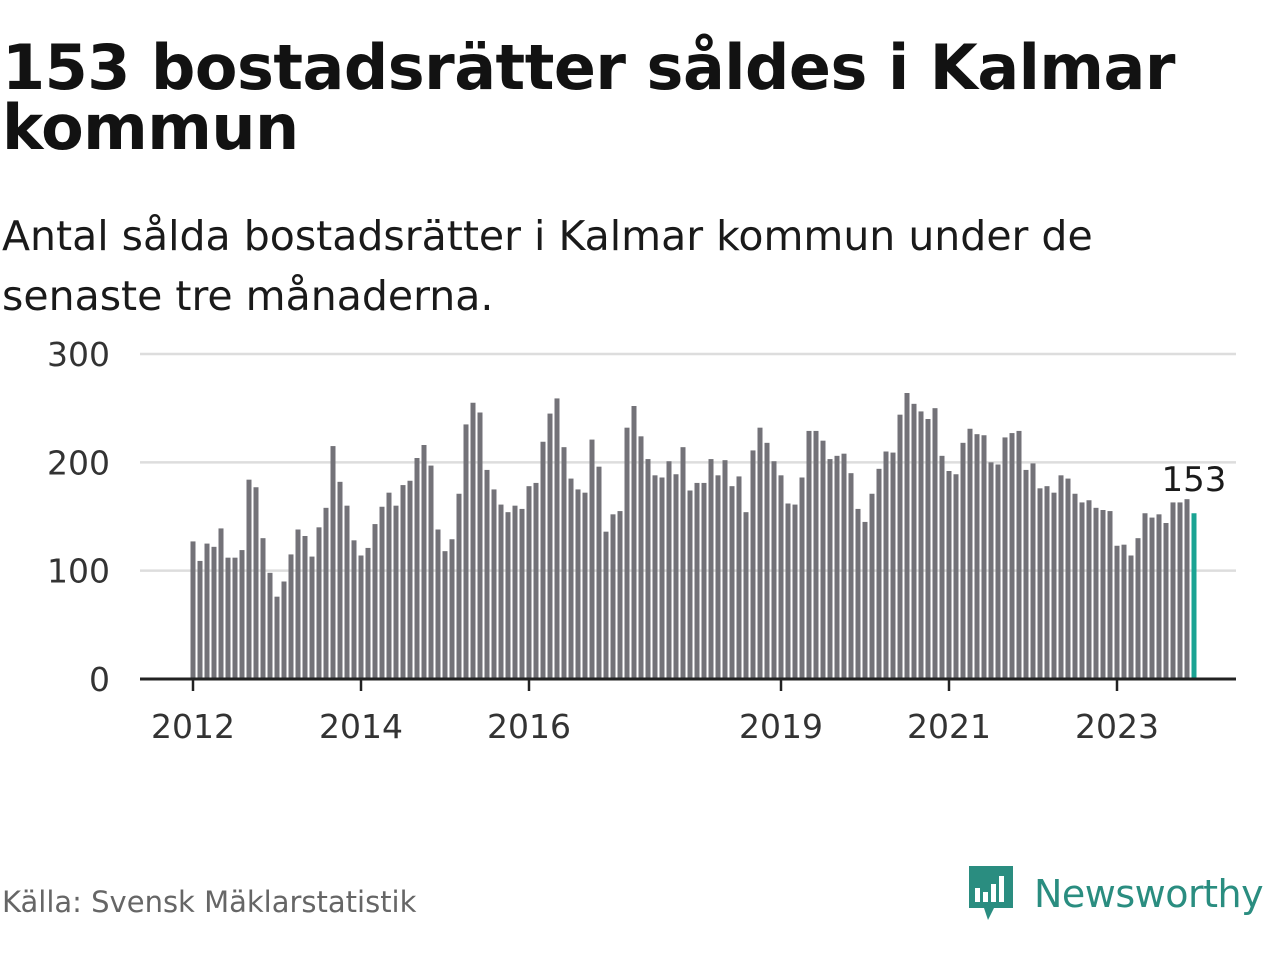 This screenshot has width=1280, height=960. Describe the element at coordinates (949, 726) in the screenshot. I see `x-tick-label-2021: 2021` at that location.